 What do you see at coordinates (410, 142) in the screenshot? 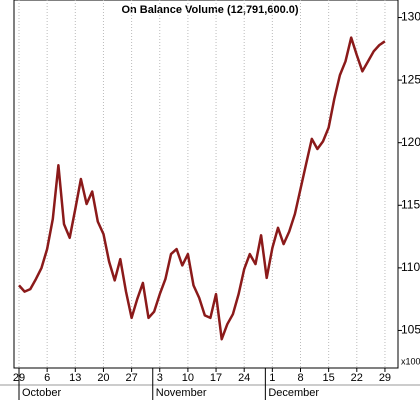
I see `y-tick-label: 120` at bounding box center [410, 142].